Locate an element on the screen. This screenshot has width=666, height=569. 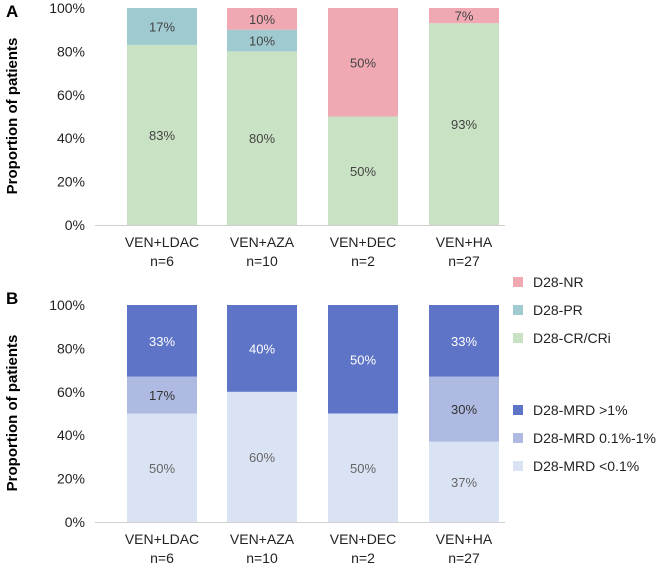
data-label: 93% is located at coordinates (464, 124).